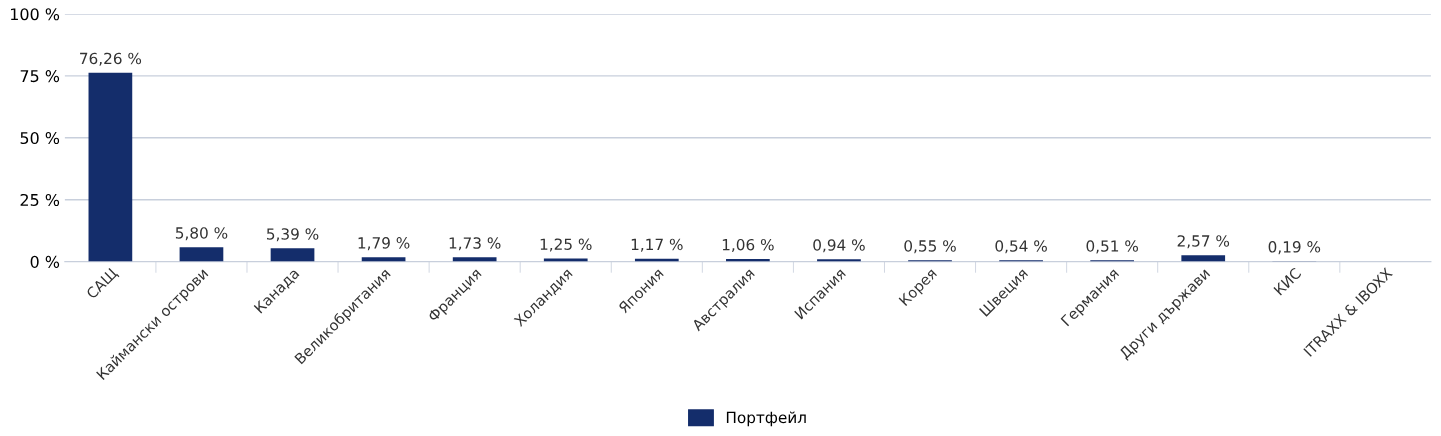 This screenshot has width=1441, height=436. What do you see at coordinates (930, 247) in the screenshot?
I see `data-label: 0,55 %` at bounding box center [930, 247].